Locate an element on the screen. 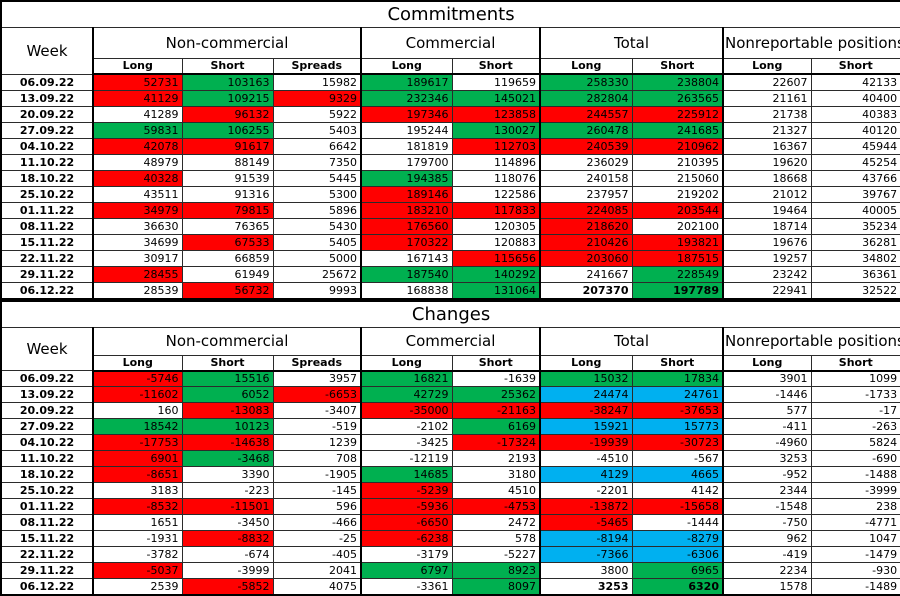  week-cell: 15.11.22 is located at coordinates (47, 242).